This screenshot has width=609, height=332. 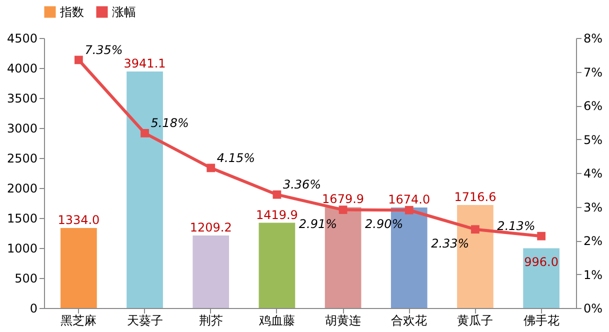 I want to click on x-tick-label: 鸡血藤, so click(x=276, y=321).